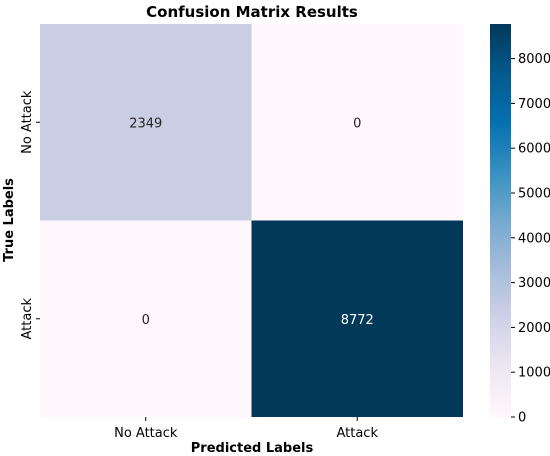 Image resolution: width=550 pixels, height=456 pixels. I want to click on x-axis-title: Predicted Labels, so click(252, 448).